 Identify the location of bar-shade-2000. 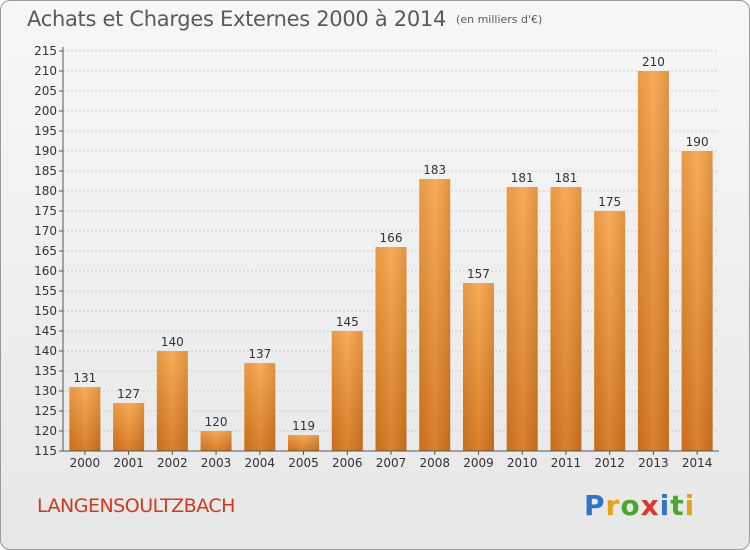
(85, 419).